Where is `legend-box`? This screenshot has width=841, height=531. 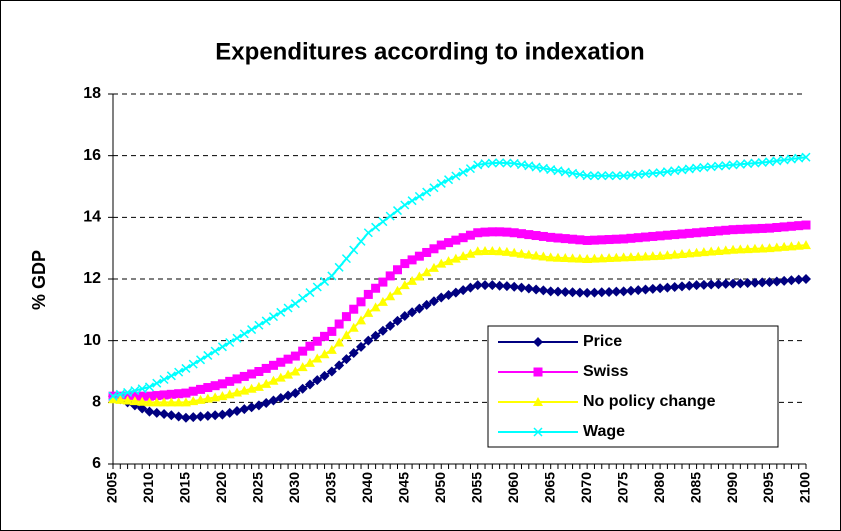
legend-box is located at coordinates (633, 386).